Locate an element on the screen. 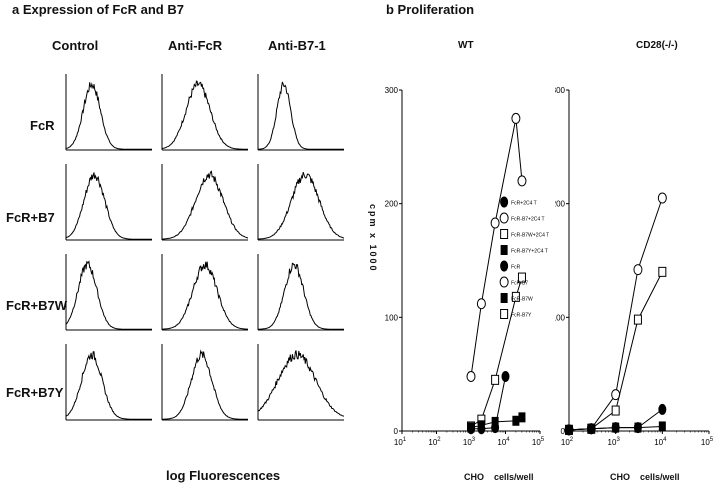 This screenshot has height=490, width=720. row-header-fcr-b7y: FcR+B7Y is located at coordinates (35, 392).